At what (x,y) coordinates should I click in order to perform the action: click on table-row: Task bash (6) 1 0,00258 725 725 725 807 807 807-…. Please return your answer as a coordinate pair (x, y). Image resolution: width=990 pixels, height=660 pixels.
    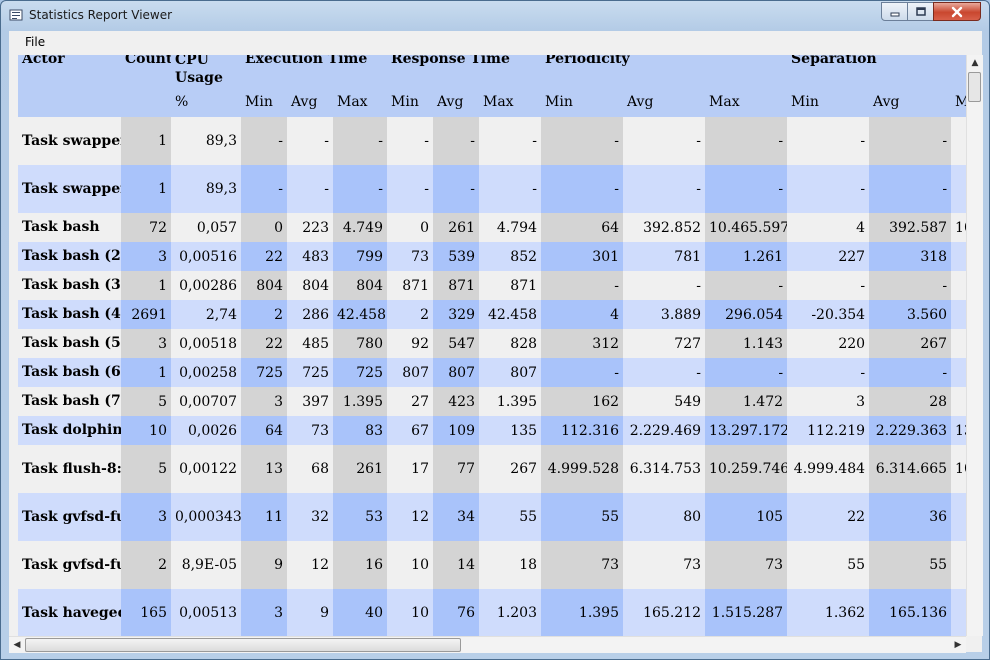
    Looking at the image, I should click on (492, 372).